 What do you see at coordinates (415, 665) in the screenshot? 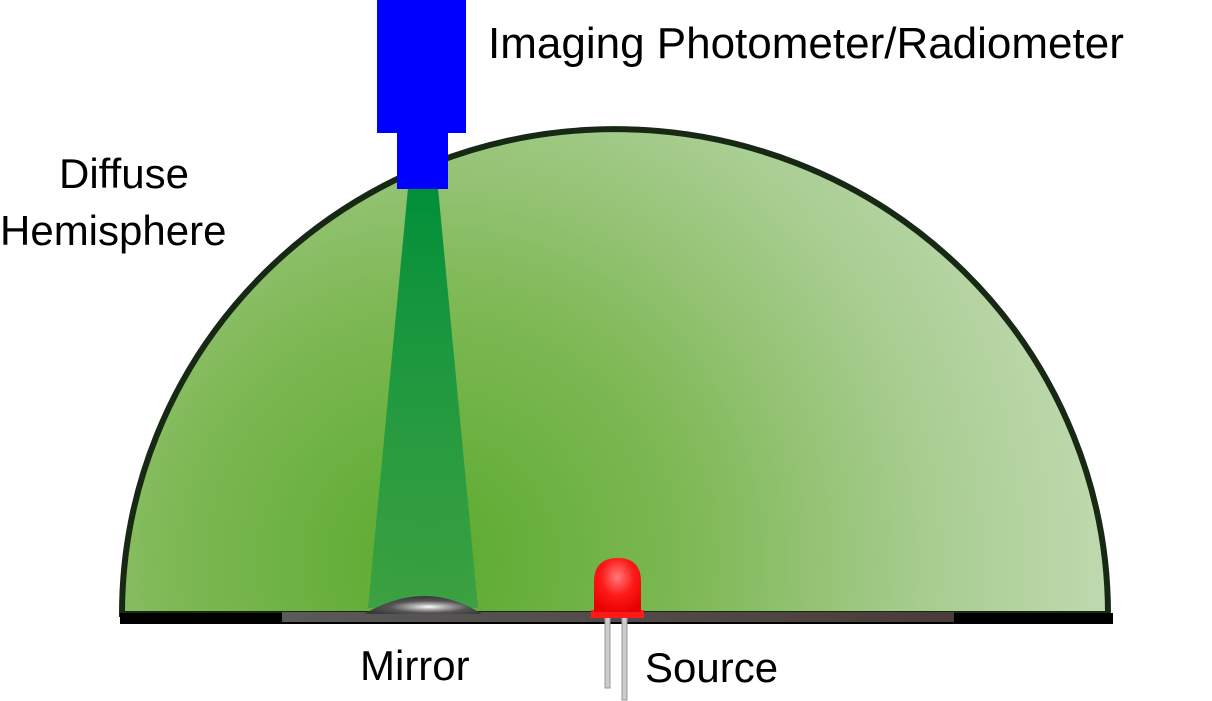
I see `mirror-label: Mirror` at bounding box center [415, 665].